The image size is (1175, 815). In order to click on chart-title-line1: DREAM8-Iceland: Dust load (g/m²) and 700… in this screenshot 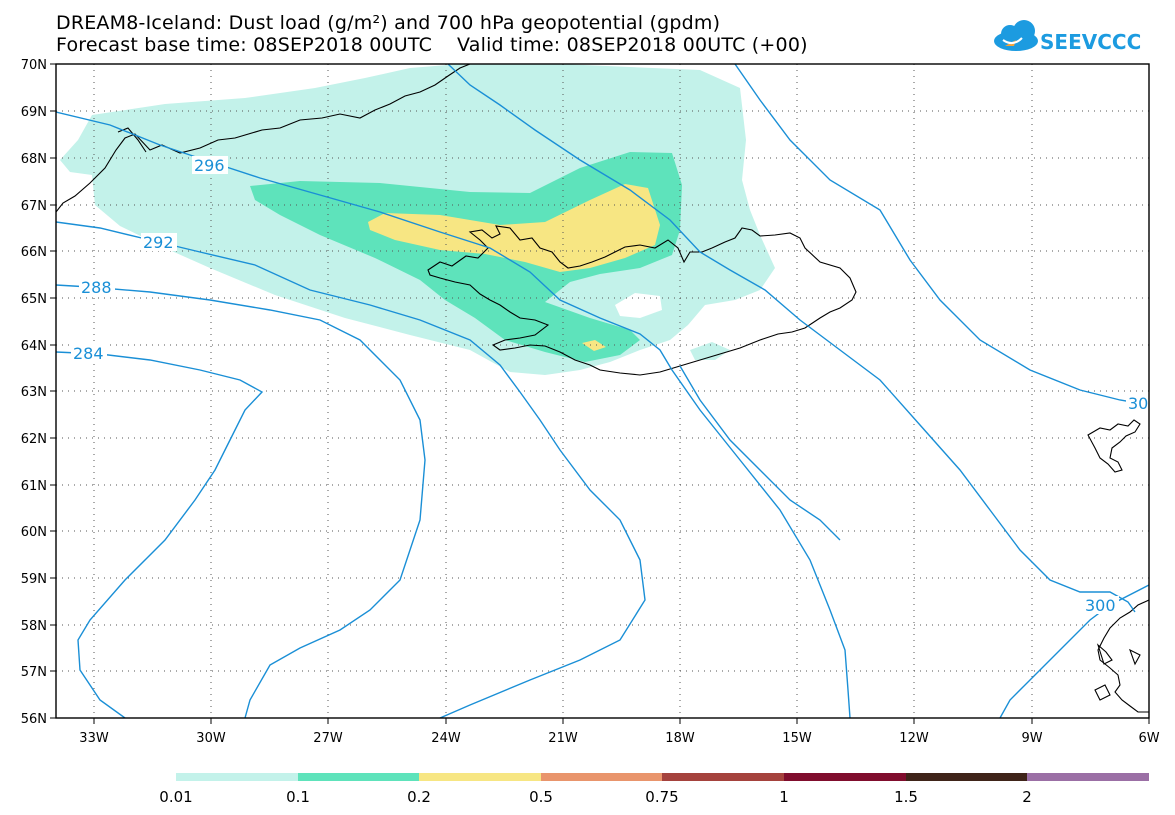, I will do `click(388, 23)`.